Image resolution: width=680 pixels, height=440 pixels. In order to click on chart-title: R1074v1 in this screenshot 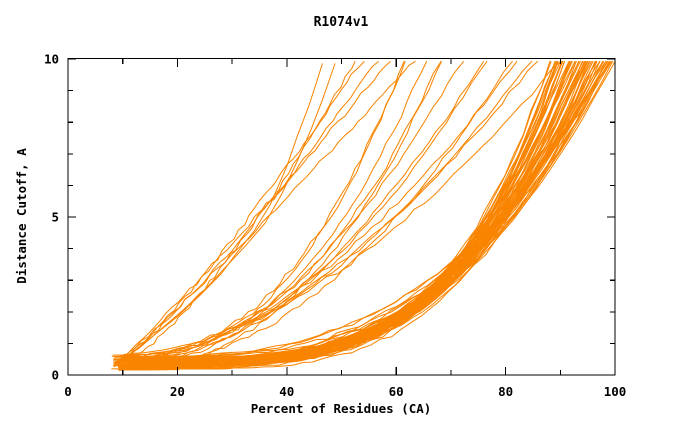, I will do `click(341, 22)`.